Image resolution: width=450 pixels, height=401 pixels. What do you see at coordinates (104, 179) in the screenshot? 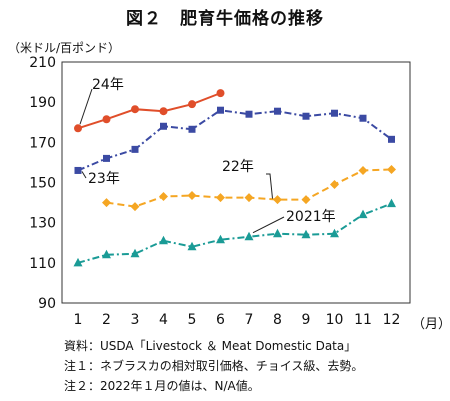
I see `series-23-label: 23年` at bounding box center [104, 179].